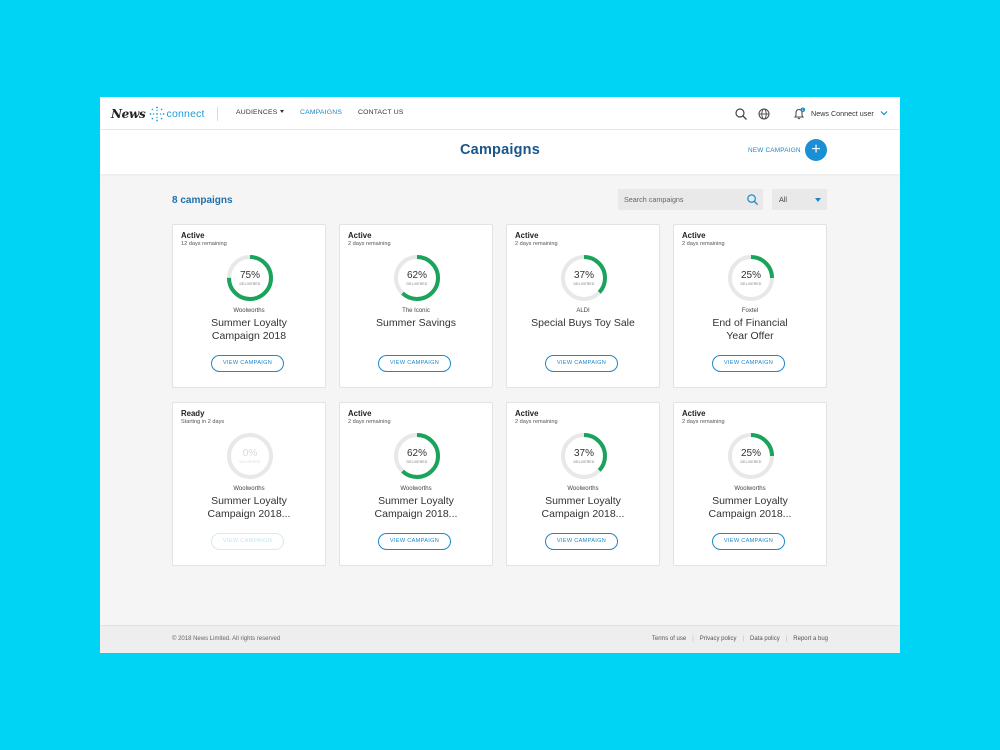  Describe the element at coordinates (783, 199) in the screenshot. I see `filter-value: All` at that location.